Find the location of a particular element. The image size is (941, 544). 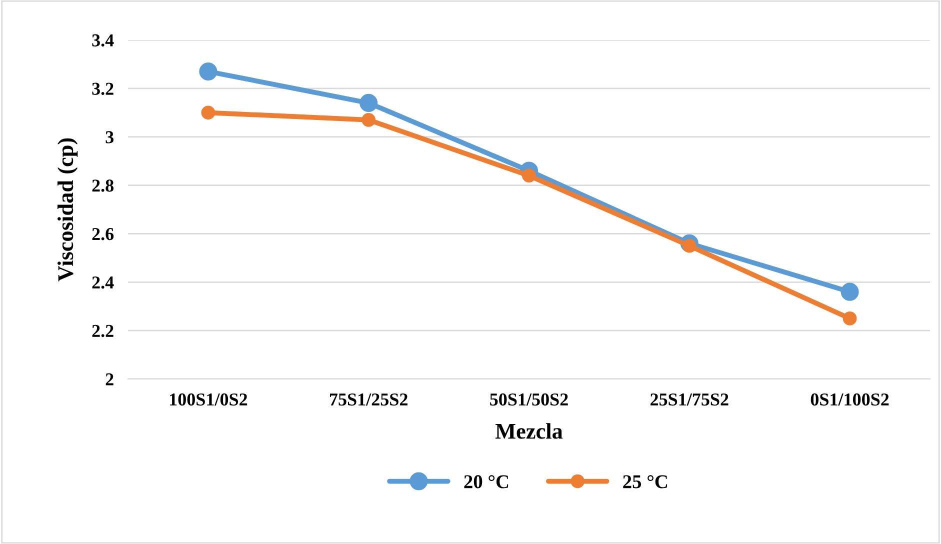

x-axis-title: Mezcla is located at coordinates (529, 431).